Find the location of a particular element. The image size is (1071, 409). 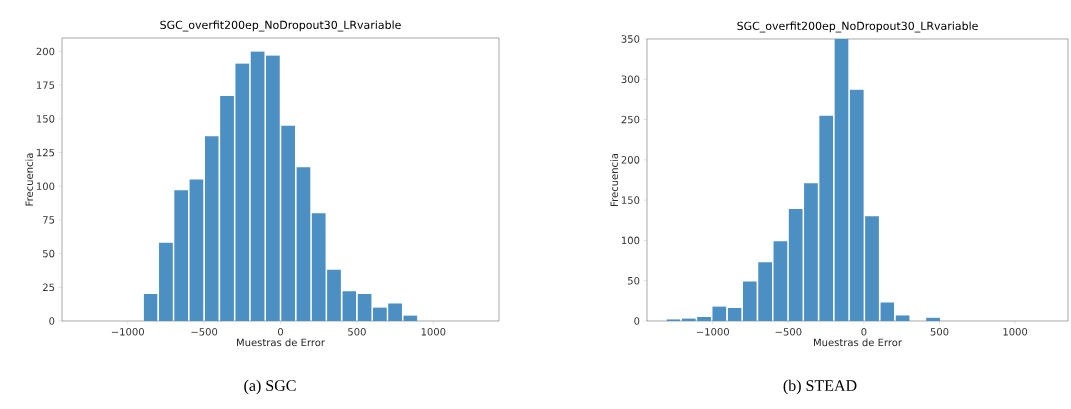

y-tick-label: 175 is located at coordinates (45, 85).